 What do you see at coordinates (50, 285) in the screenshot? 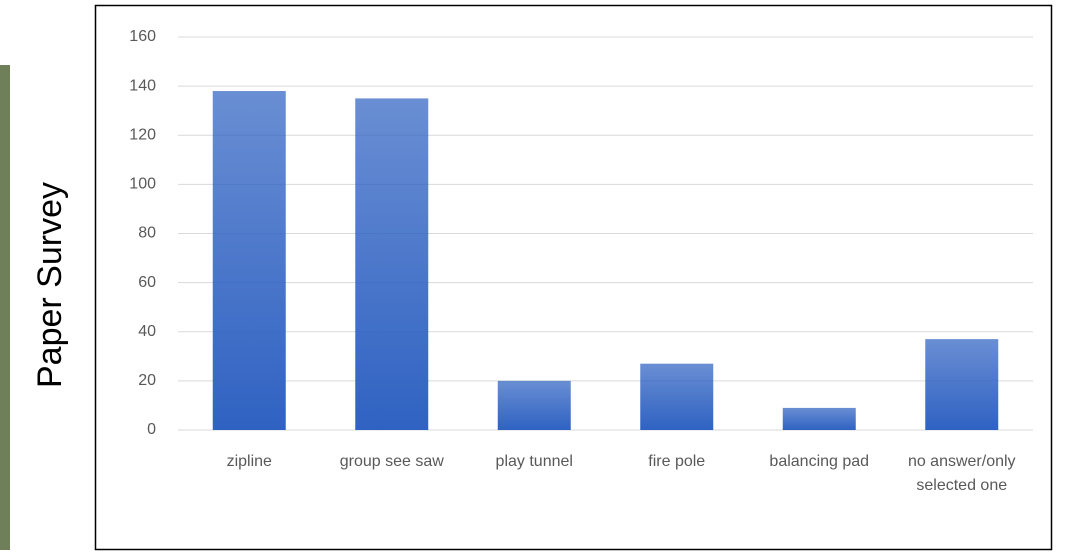
I see `side-label: Paper Survey` at bounding box center [50, 285].